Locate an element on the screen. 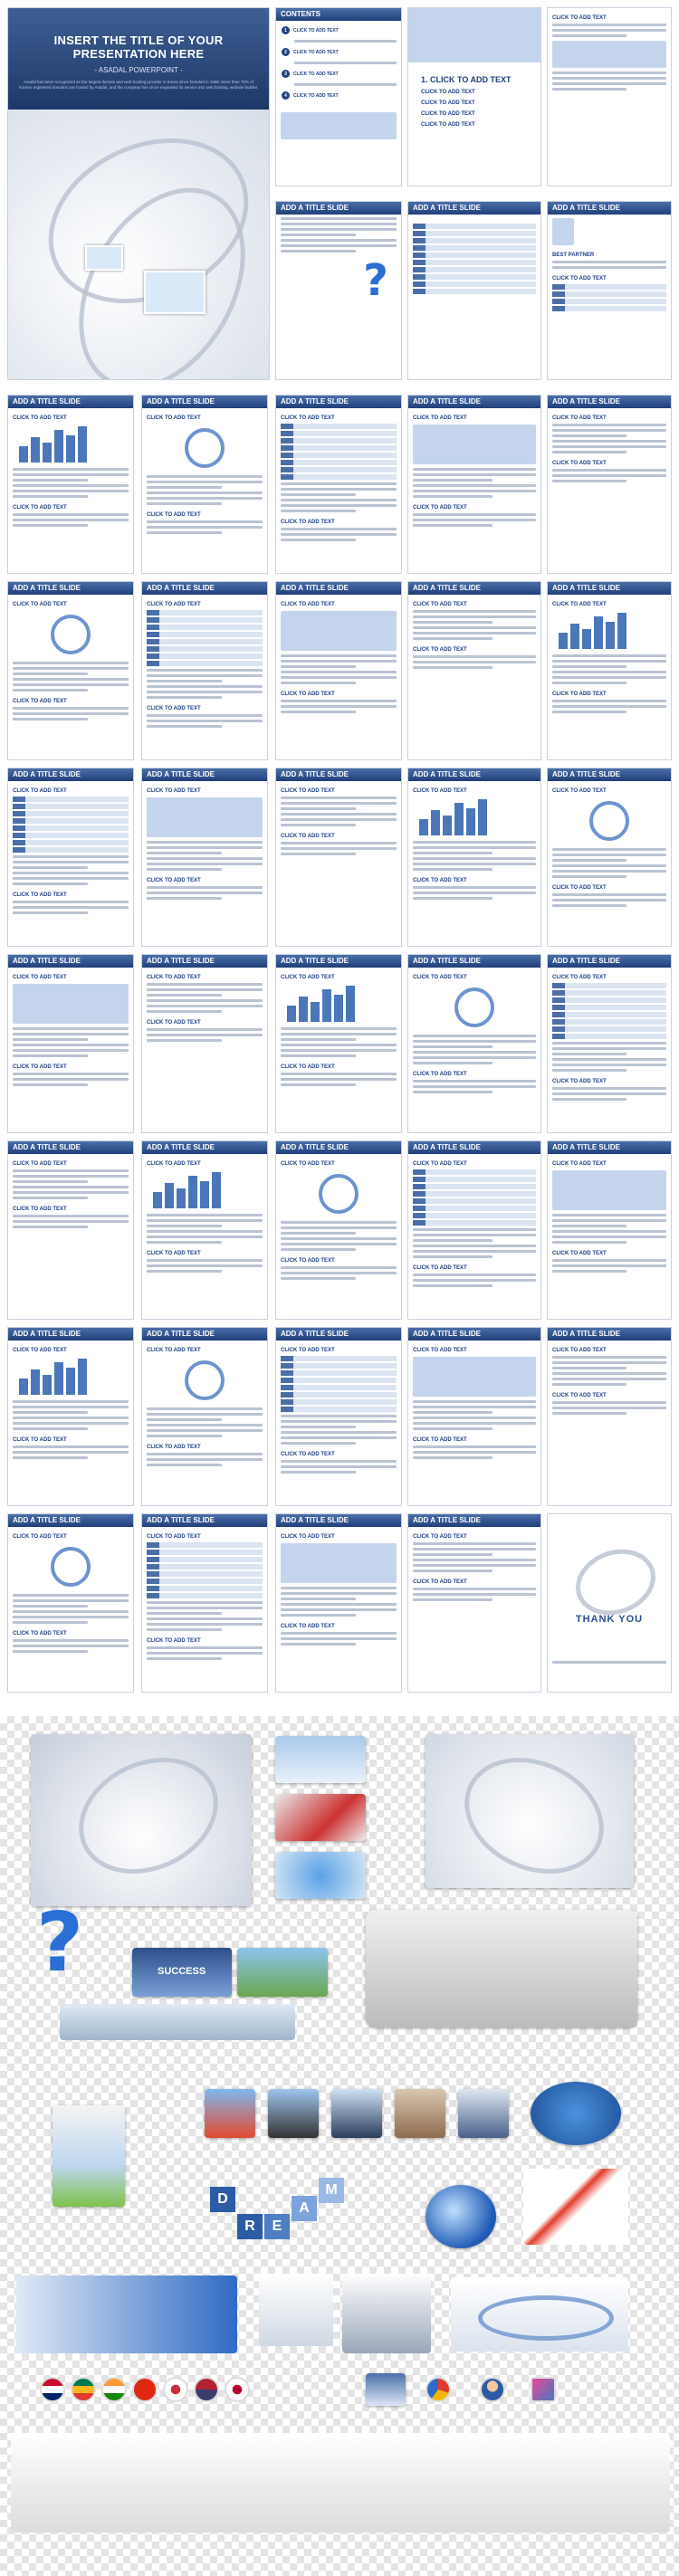 The height and width of the screenshot is (2576, 679). wave-graphic is located at coordinates (539, 2314).